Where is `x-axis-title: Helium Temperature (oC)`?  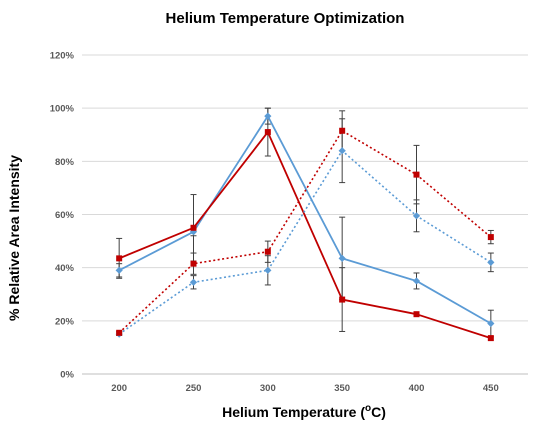 x-axis-title: Helium Temperature (oC) is located at coordinates (304, 411).